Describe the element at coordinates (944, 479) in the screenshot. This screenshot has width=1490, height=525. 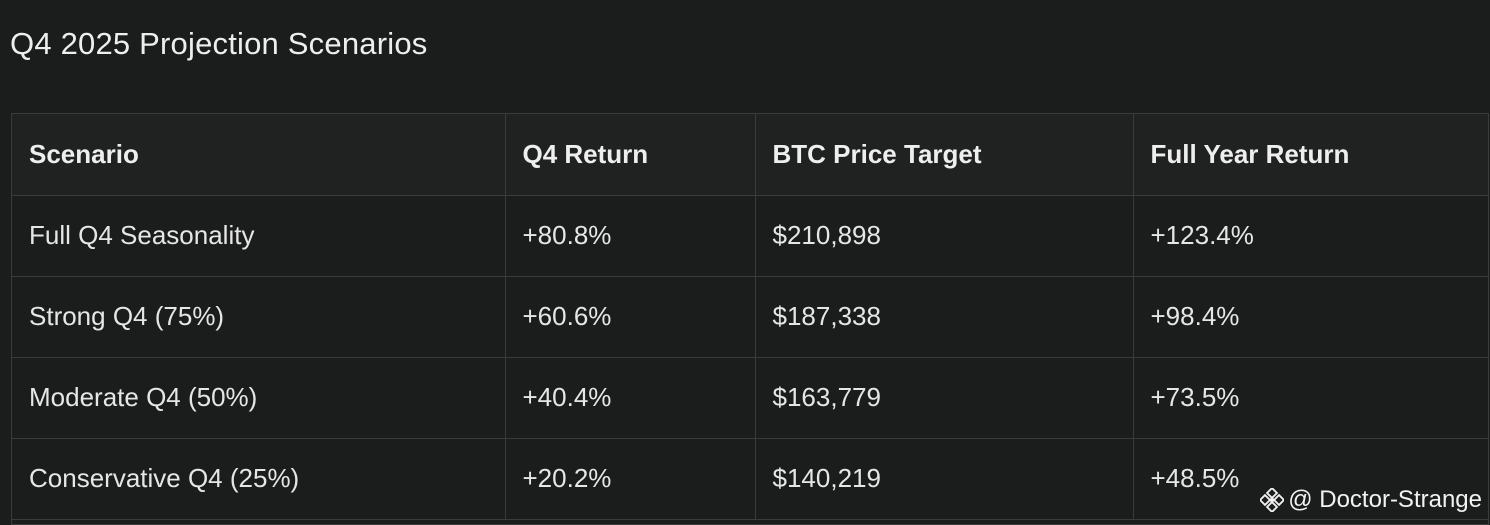
I see `cell-btc-price-target: $140,219` at that location.